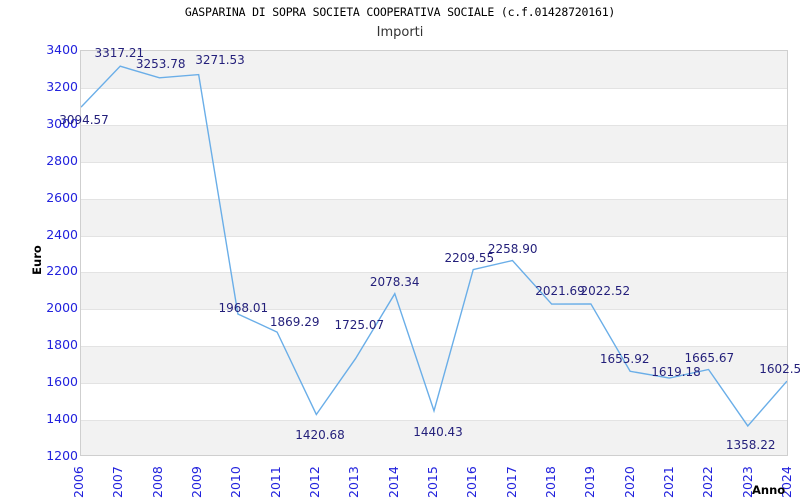 The height and width of the screenshot is (500, 800). I want to click on y-axis-title: Euro, so click(36, 260).